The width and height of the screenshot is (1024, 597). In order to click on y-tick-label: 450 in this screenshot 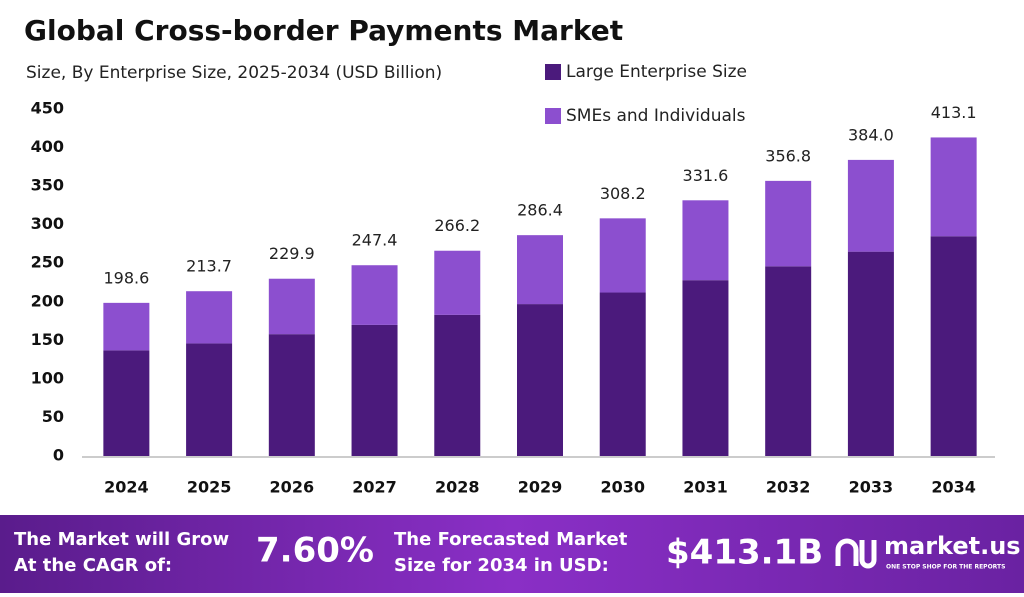, I will do `click(47, 108)`.